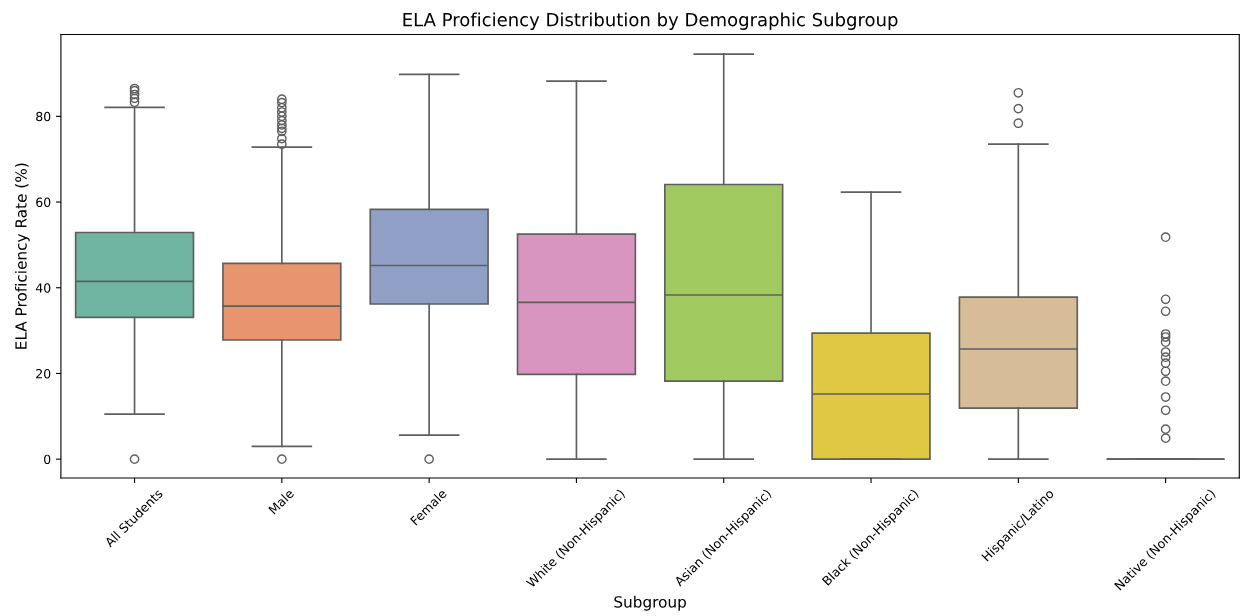 The image size is (1243, 616). Describe the element at coordinates (43, 373) in the screenshot. I see `y-tick-label: 20` at that location.